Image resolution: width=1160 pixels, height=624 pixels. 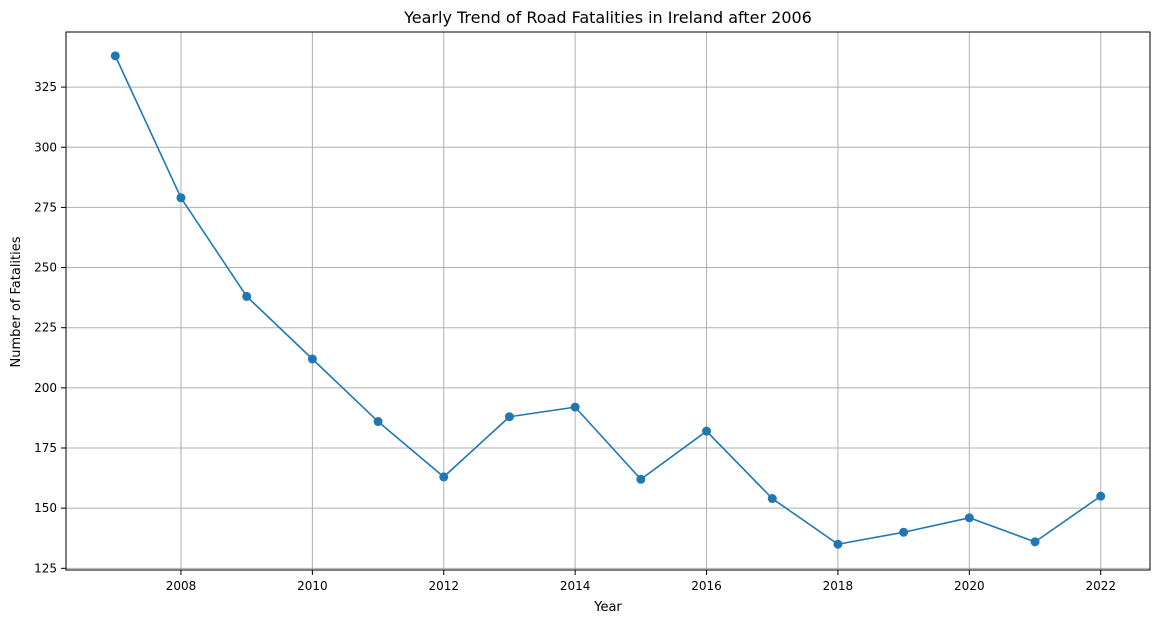 I want to click on x-tick-label-4: 2016, so click(x=706, y=586).